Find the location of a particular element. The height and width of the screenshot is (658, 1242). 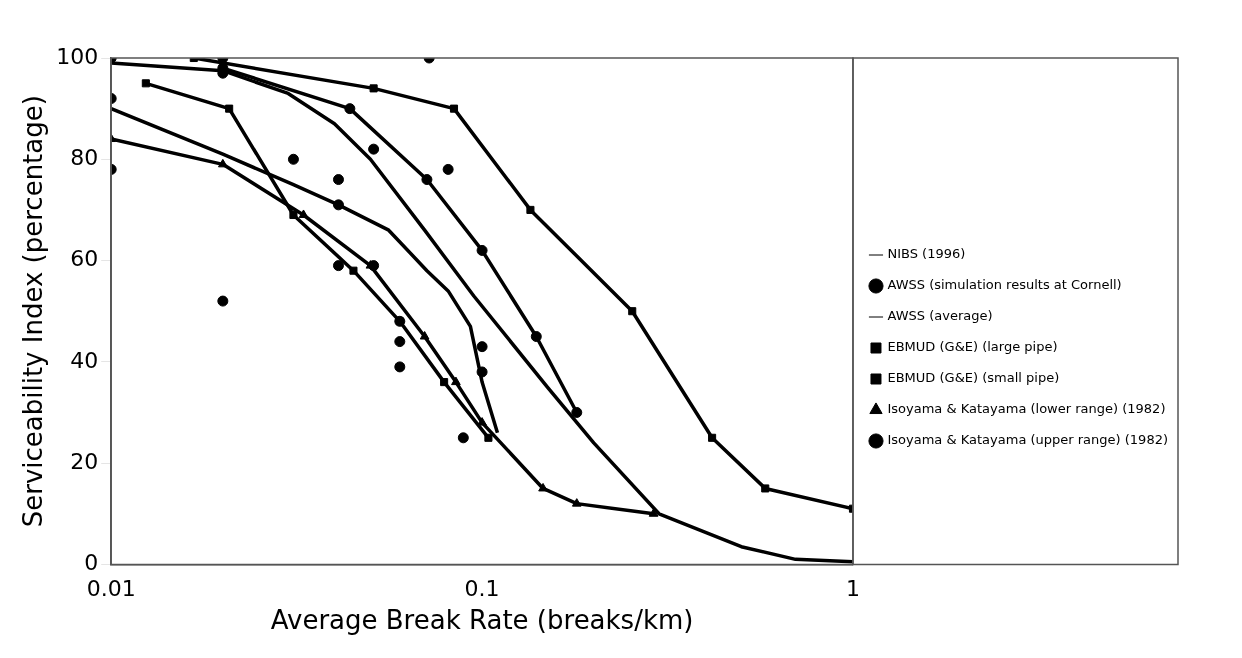

y-axis-title: Serviceability Index (percentage) is located at coordinates (33, 311).